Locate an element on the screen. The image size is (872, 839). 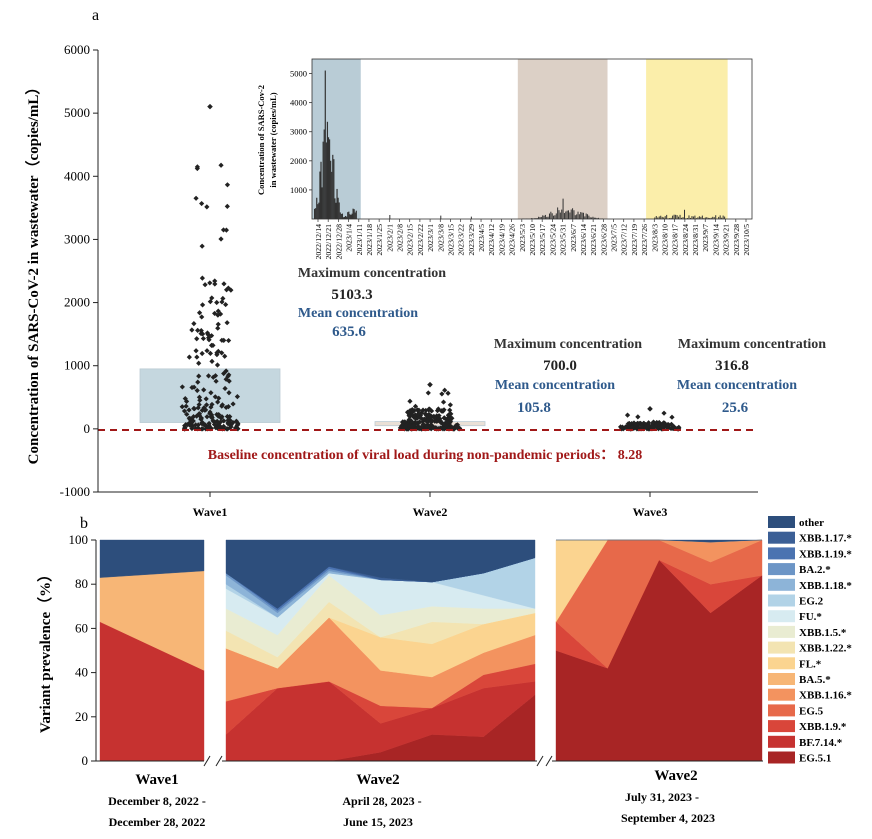
wave-date-1b: December 28, 2022 is located at coordinates (157, 822).